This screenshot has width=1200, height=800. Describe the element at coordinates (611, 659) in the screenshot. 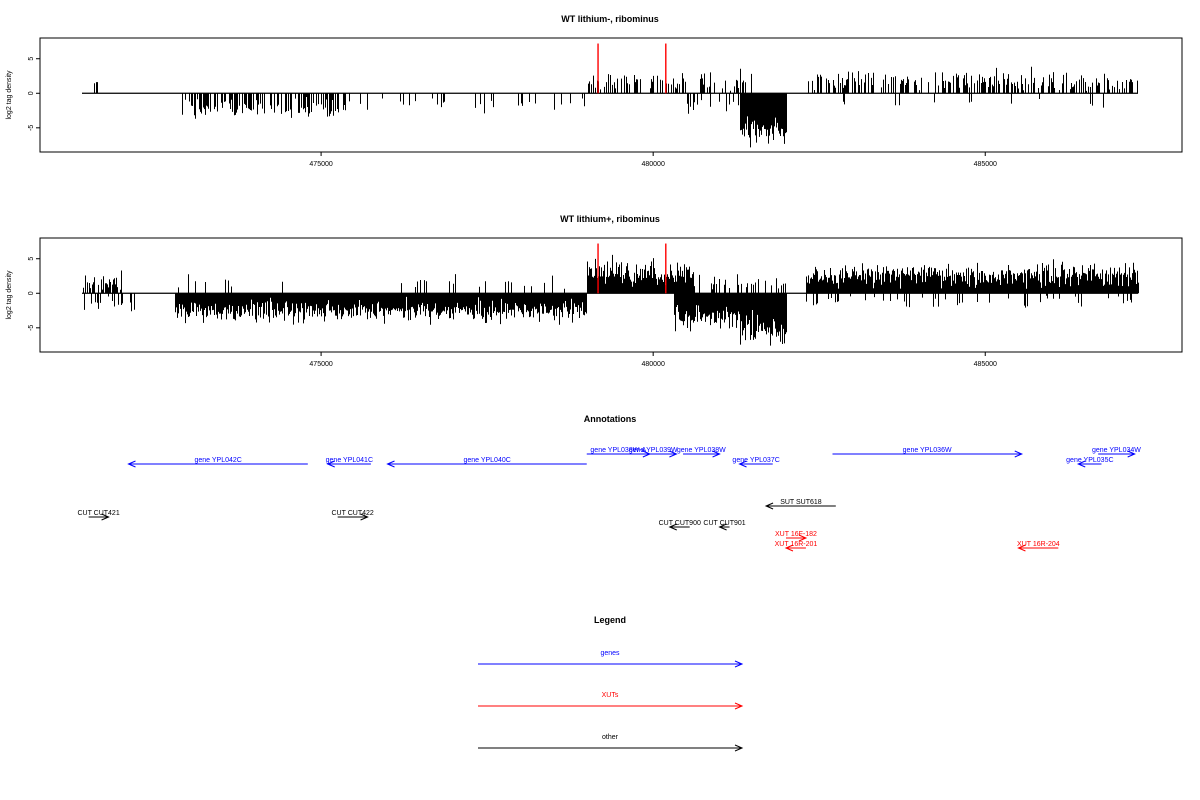

I see `legend-item: genes` at that location.